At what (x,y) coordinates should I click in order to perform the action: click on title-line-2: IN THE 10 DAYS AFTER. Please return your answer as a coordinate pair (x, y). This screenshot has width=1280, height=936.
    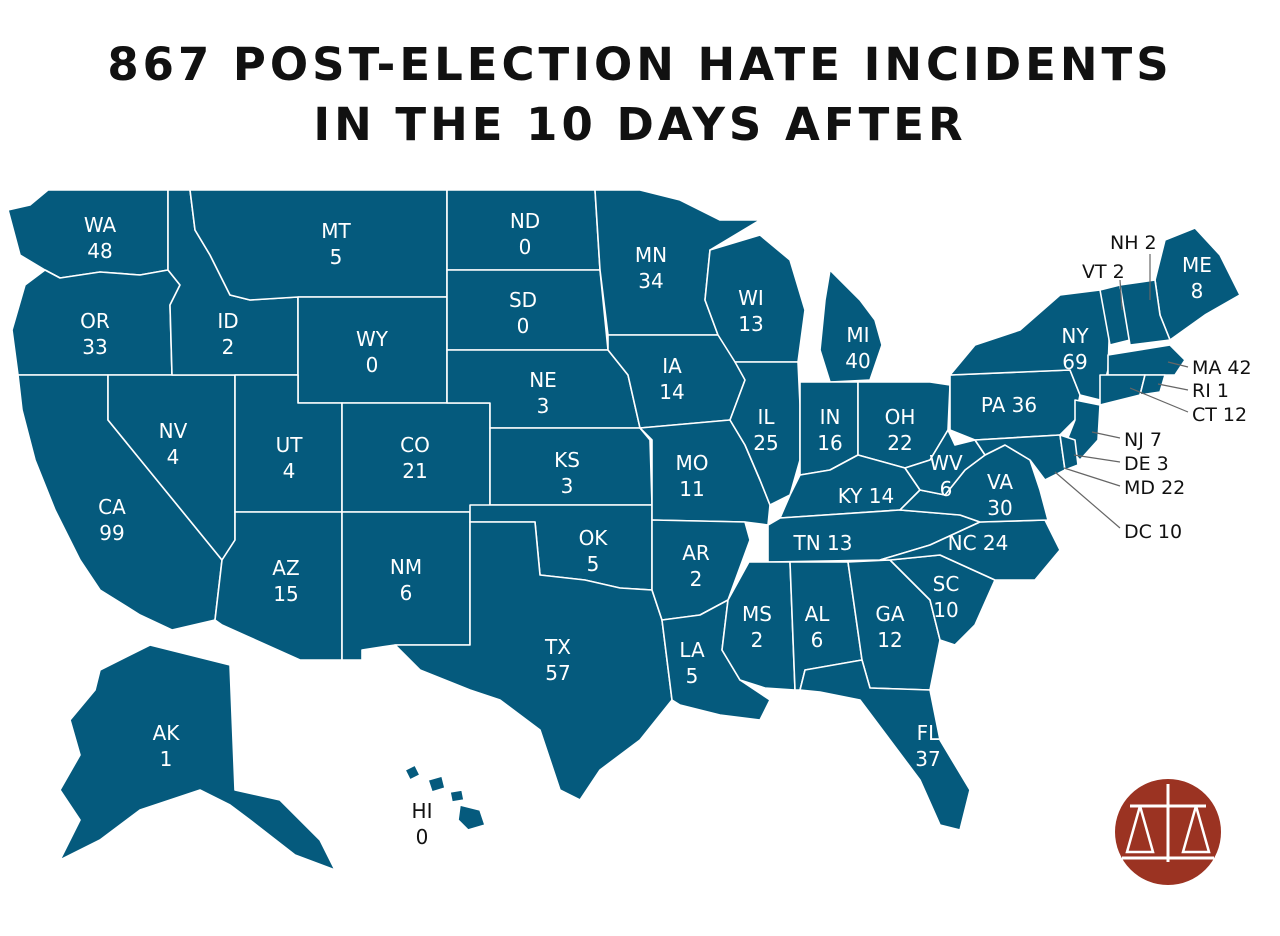
    Looking at the image, I should click on (640, 124).